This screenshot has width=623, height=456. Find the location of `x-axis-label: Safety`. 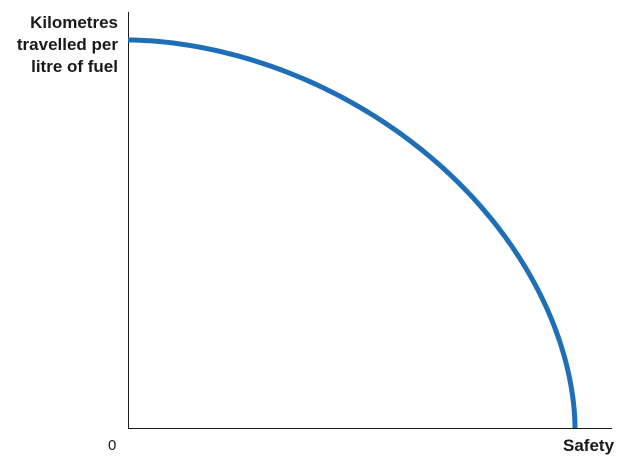

x-axis-label: Safety is located at coordinates (589, 445).